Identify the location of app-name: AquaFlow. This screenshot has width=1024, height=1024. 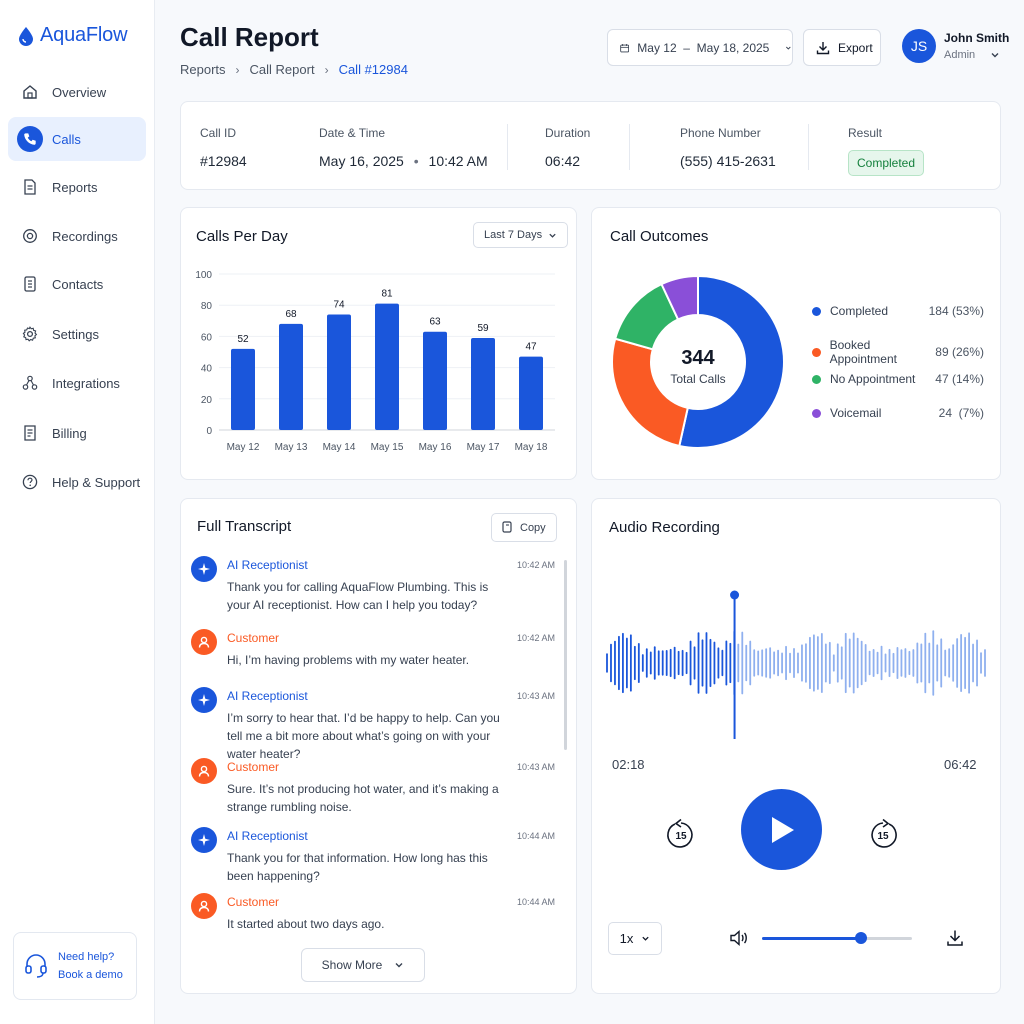
(84, 35).